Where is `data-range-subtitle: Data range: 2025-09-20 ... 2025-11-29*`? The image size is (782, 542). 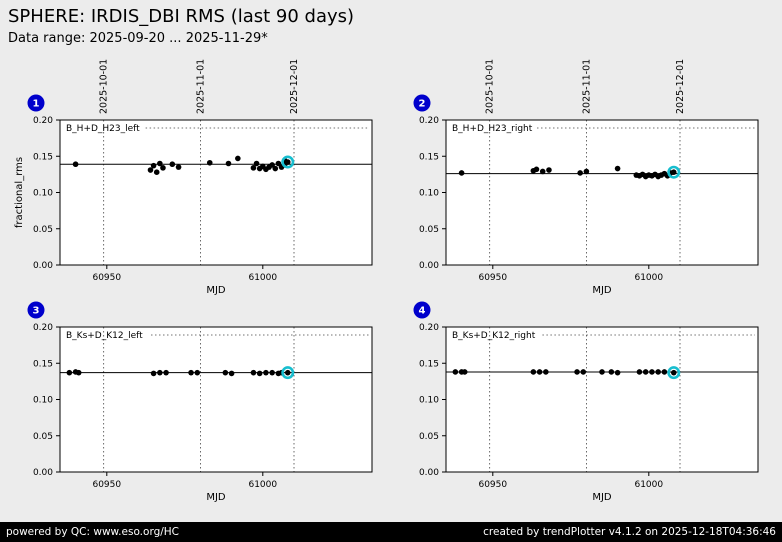 data-range-subtitle: Data range: 2025-09-20 ... 2025-11-29* is located at coordinates (138, 38).